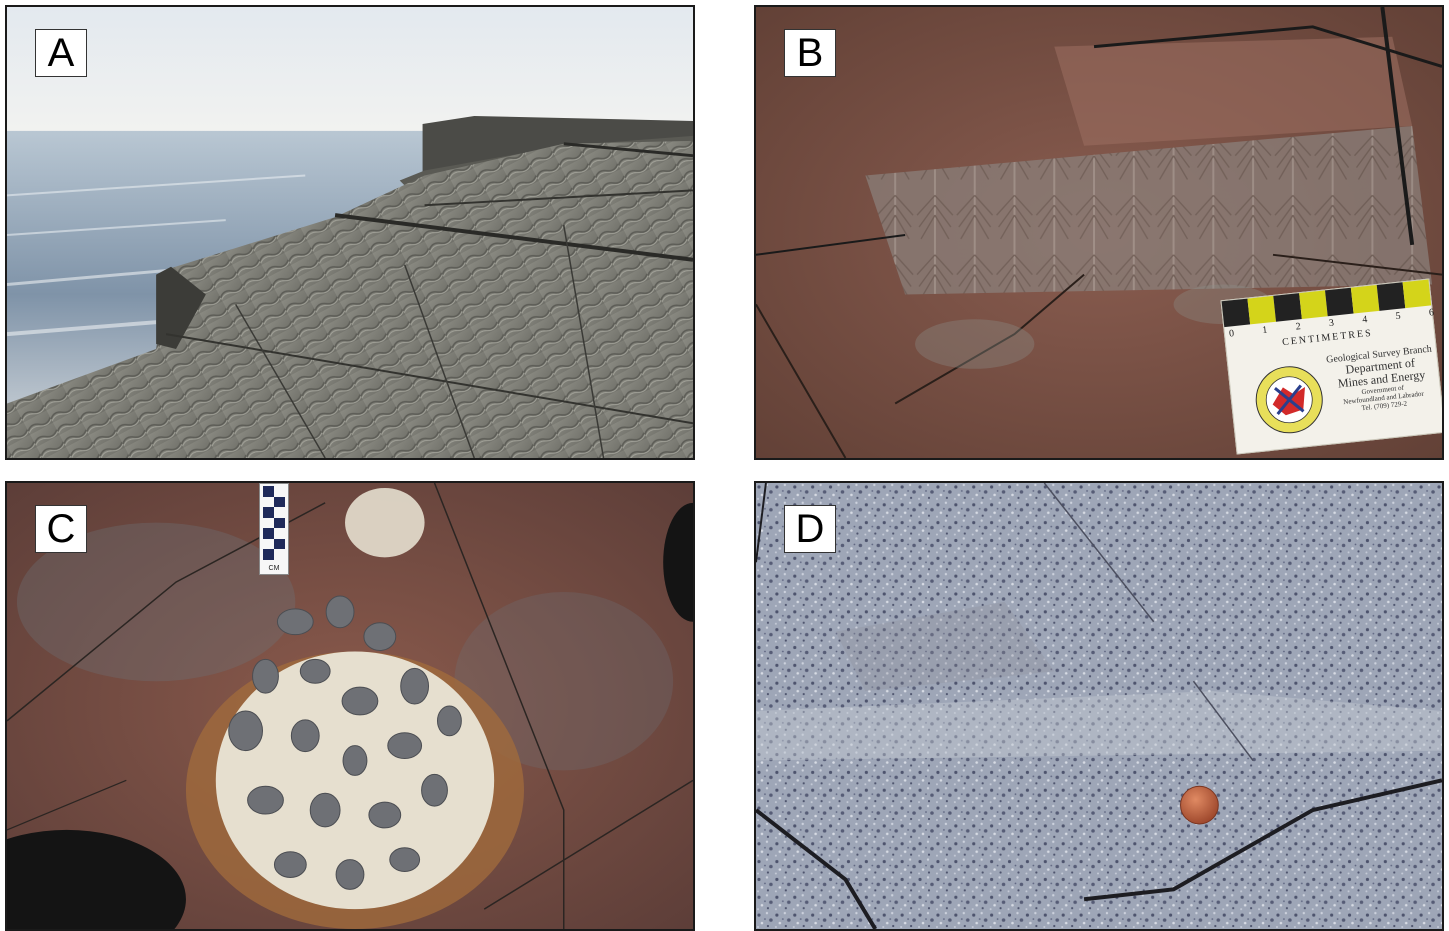 This screenshot has height=931, width=1449. What do you see at coordinates (61, 529) in the screenshot?
I see `panel-label-c: C` at bounding box center [61, 529].